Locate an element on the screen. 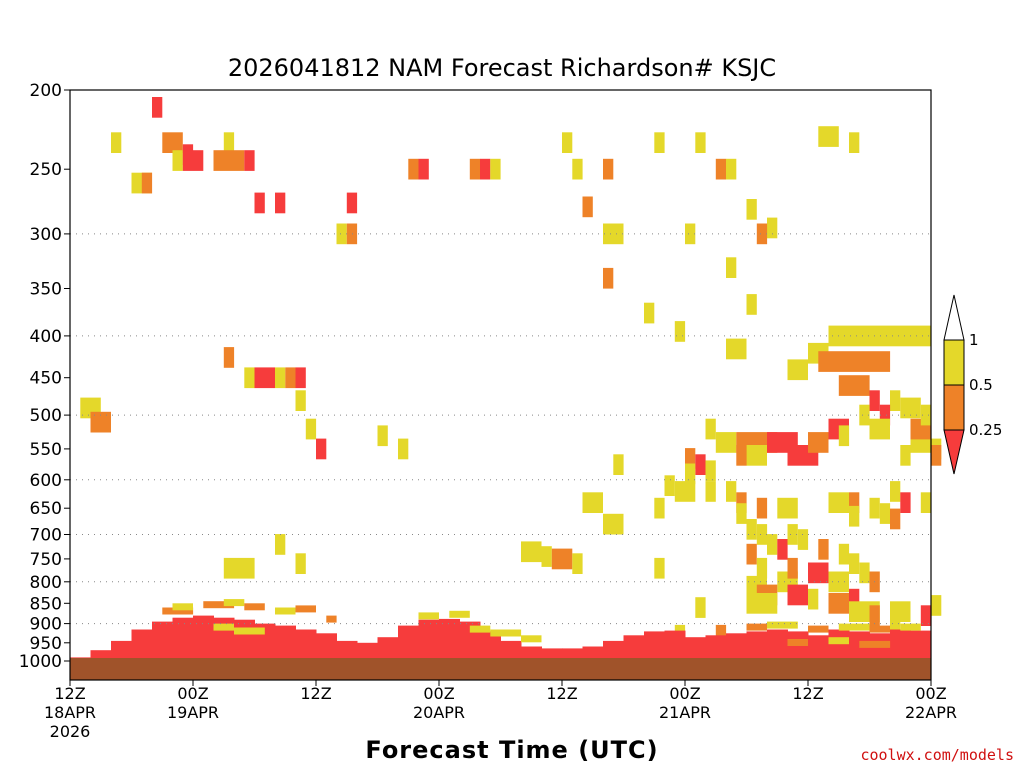 The height and width of the screenshot is (768, 1024). y-tick-label: 850 is located at coordinates (46, 604).